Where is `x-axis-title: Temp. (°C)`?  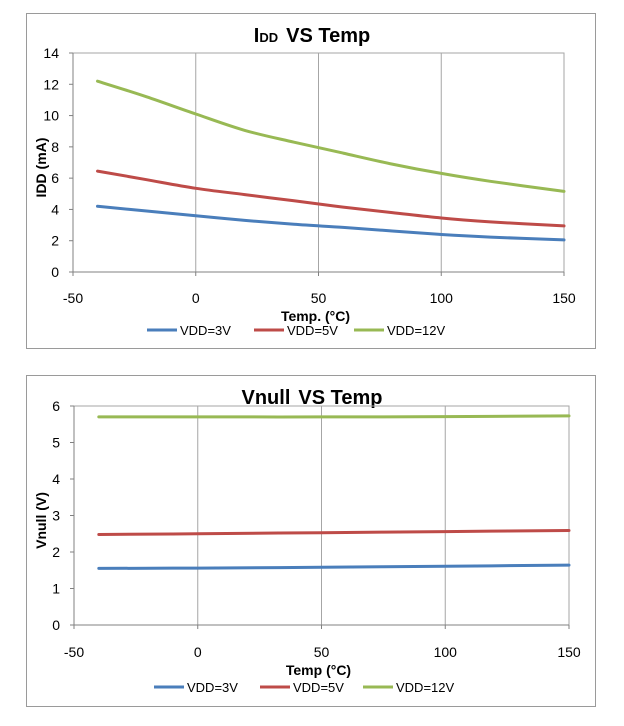
x-axis-title: Temp. (°C) is located at coordinates (315, 316).